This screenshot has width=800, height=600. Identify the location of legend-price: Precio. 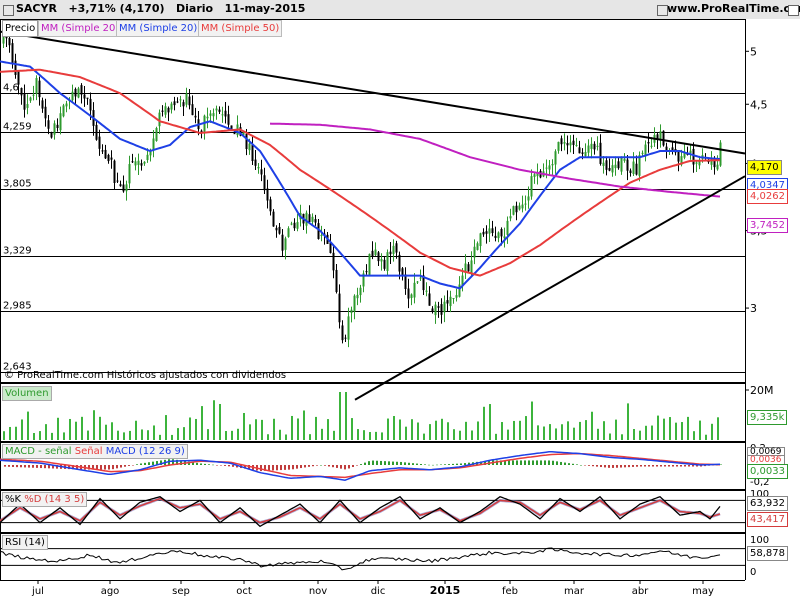
(20, 28).